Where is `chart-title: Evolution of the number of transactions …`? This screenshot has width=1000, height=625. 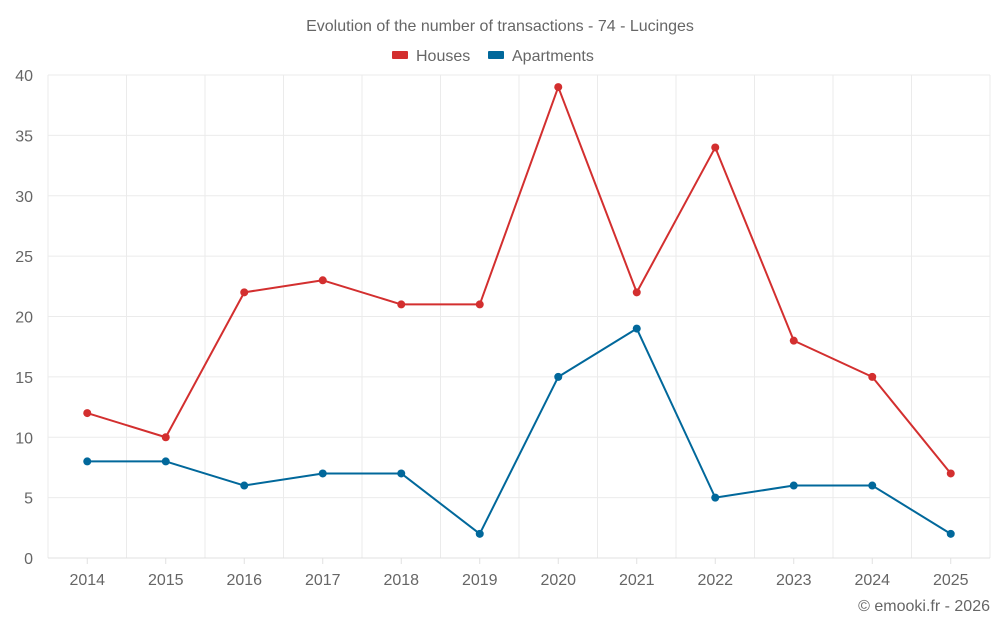
chart-title: Evolution of the number of transactions … is located at coordinates (500, 26).